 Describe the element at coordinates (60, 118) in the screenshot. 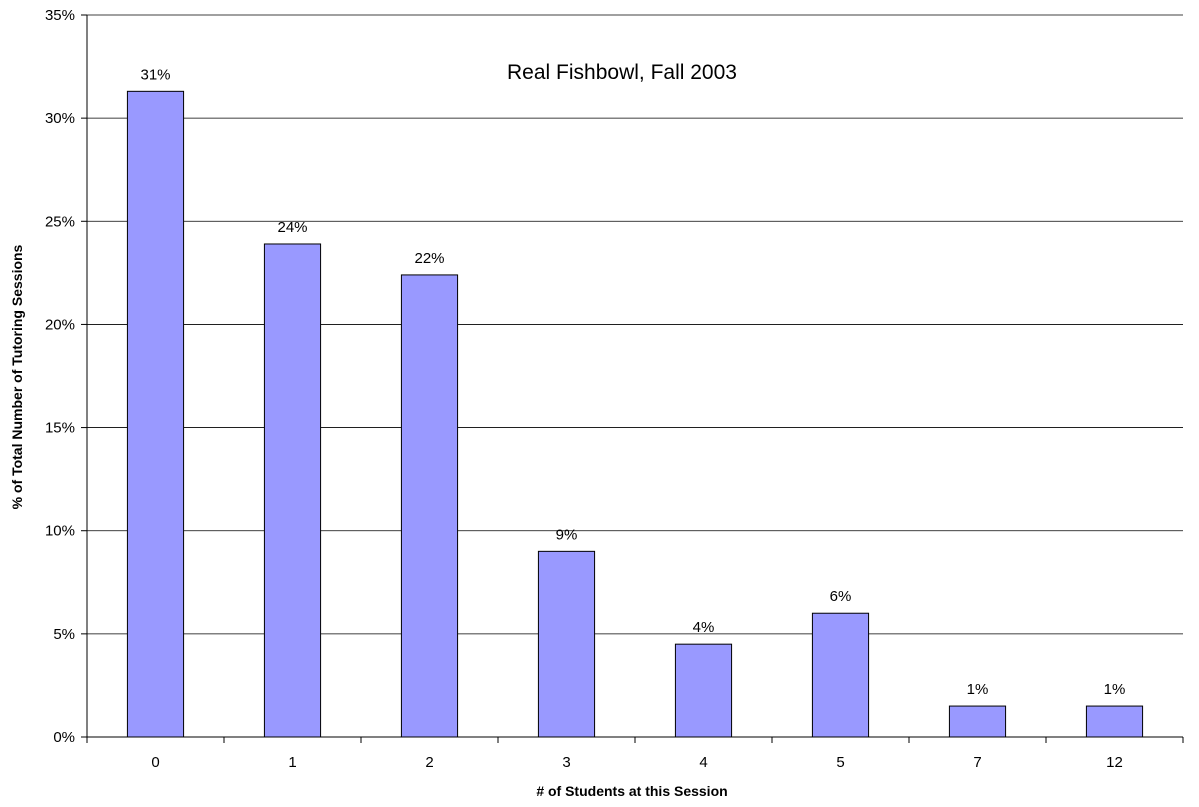

I see `y-tick-label: 30%` at that location.